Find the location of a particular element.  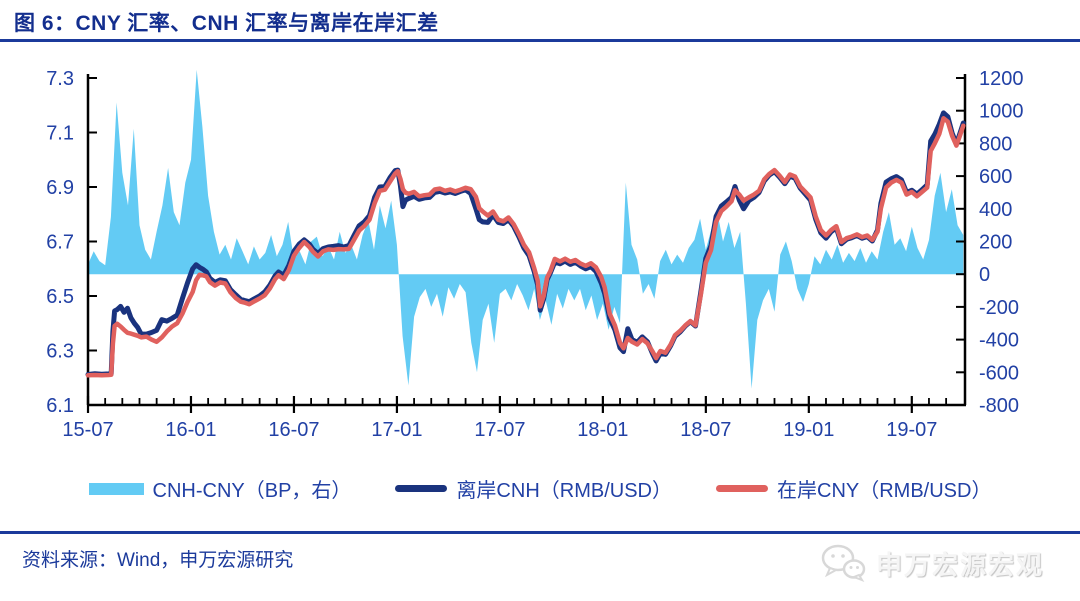

legend-item-spread: CNH-CNY（BP，右） is located at coordinates (220, 488).